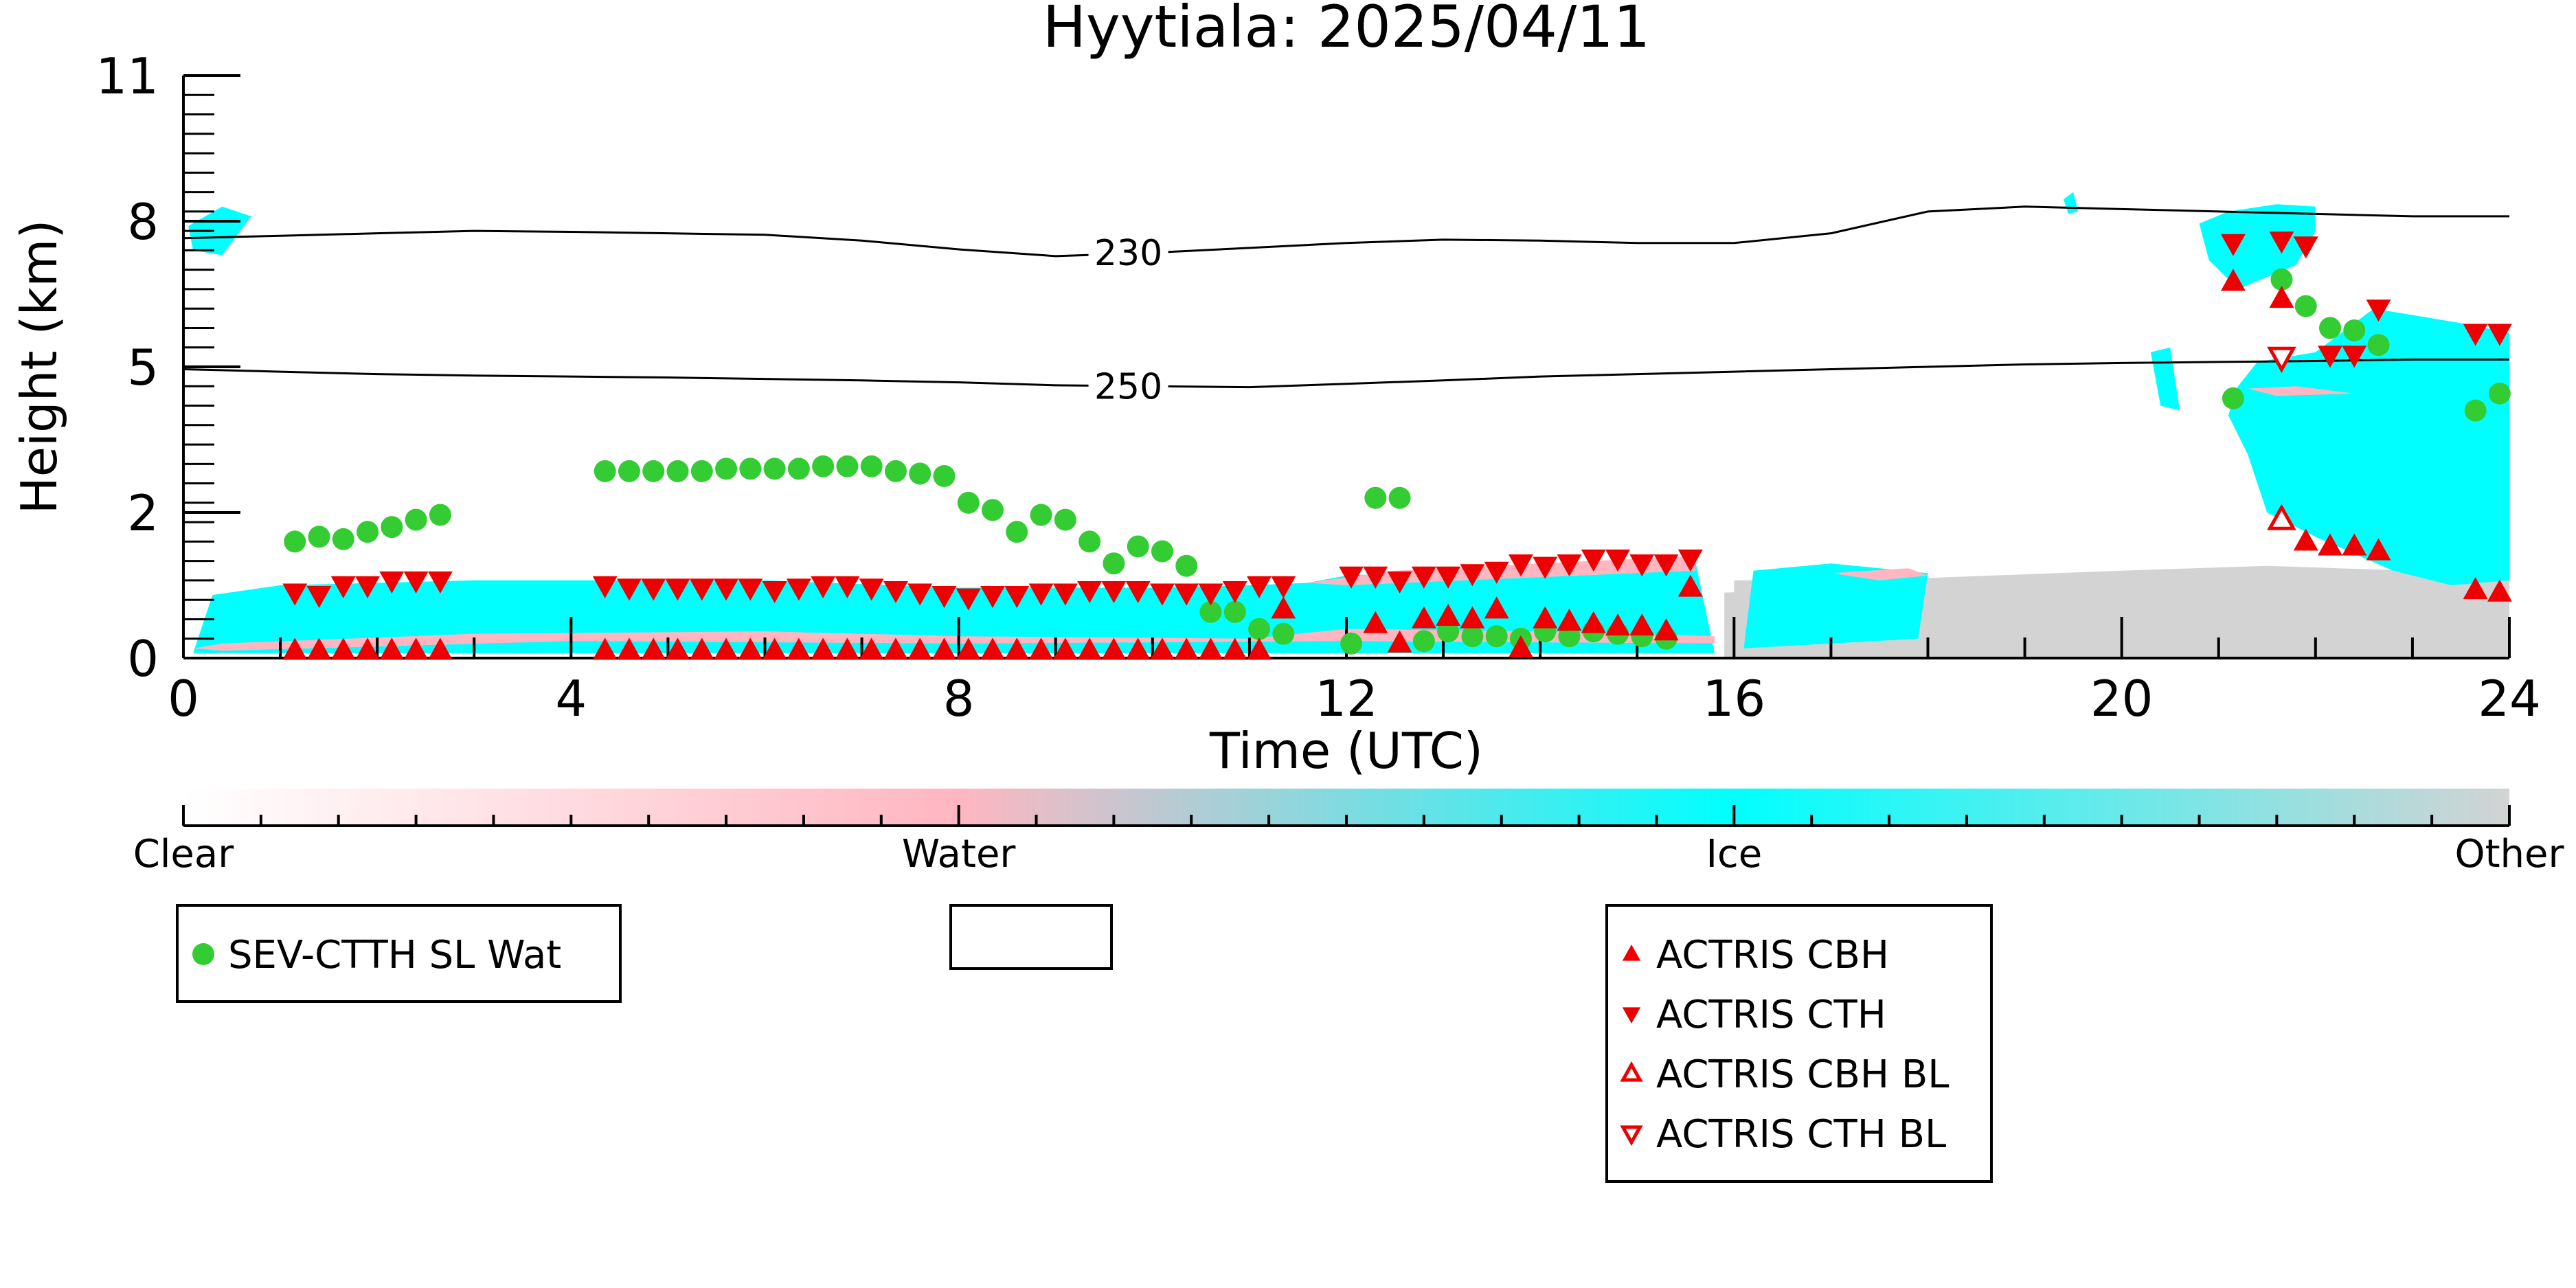  Describe the element at coordinates (1772, 955) in the screenshot. I see `legend-label-actris-cbh: ACTRIS CBH` at that location.